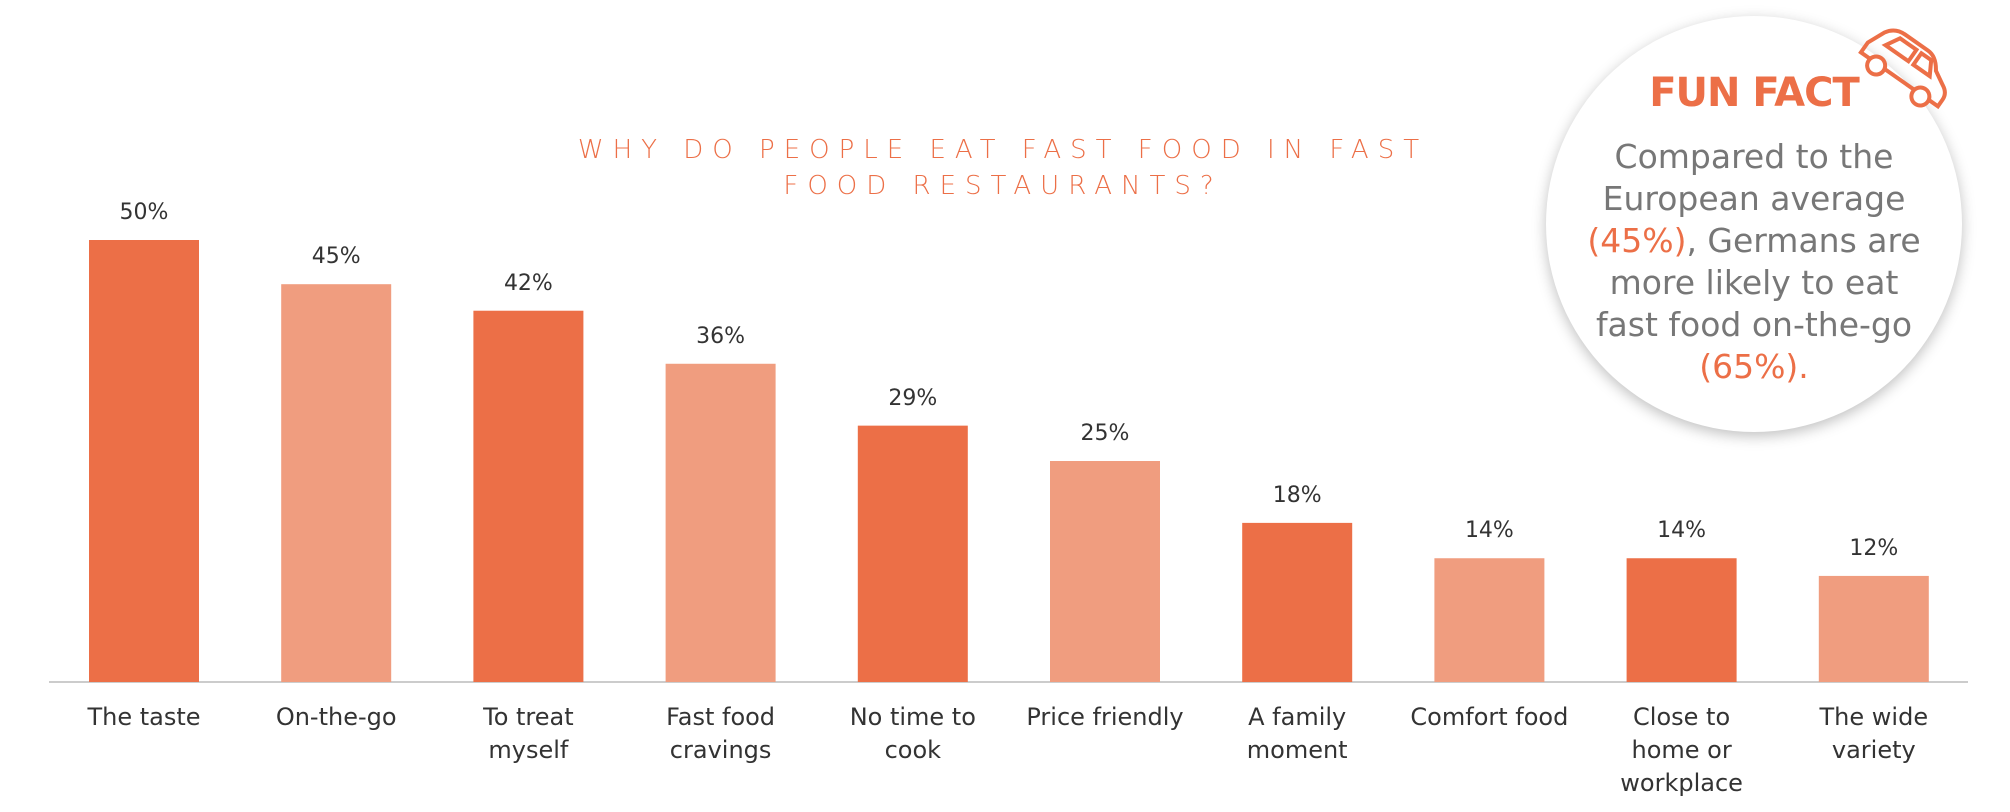 This screenshot has height=812, width=2010. Describe the element at coordinates (1874, 733) in the screenshot. I see `x-tick-label: The wide variety` at that location.